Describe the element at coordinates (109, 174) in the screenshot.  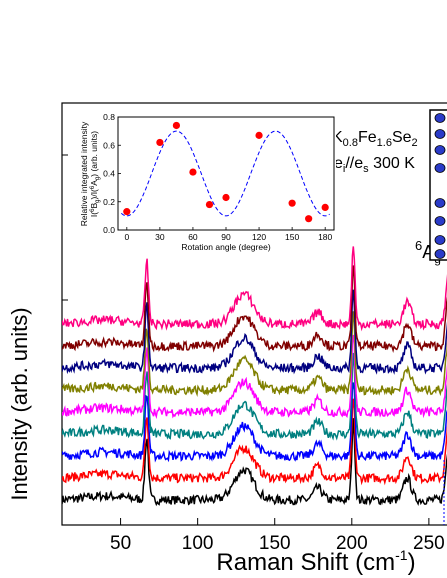
I see `inset-y-tick-label: 0.4` at that location.